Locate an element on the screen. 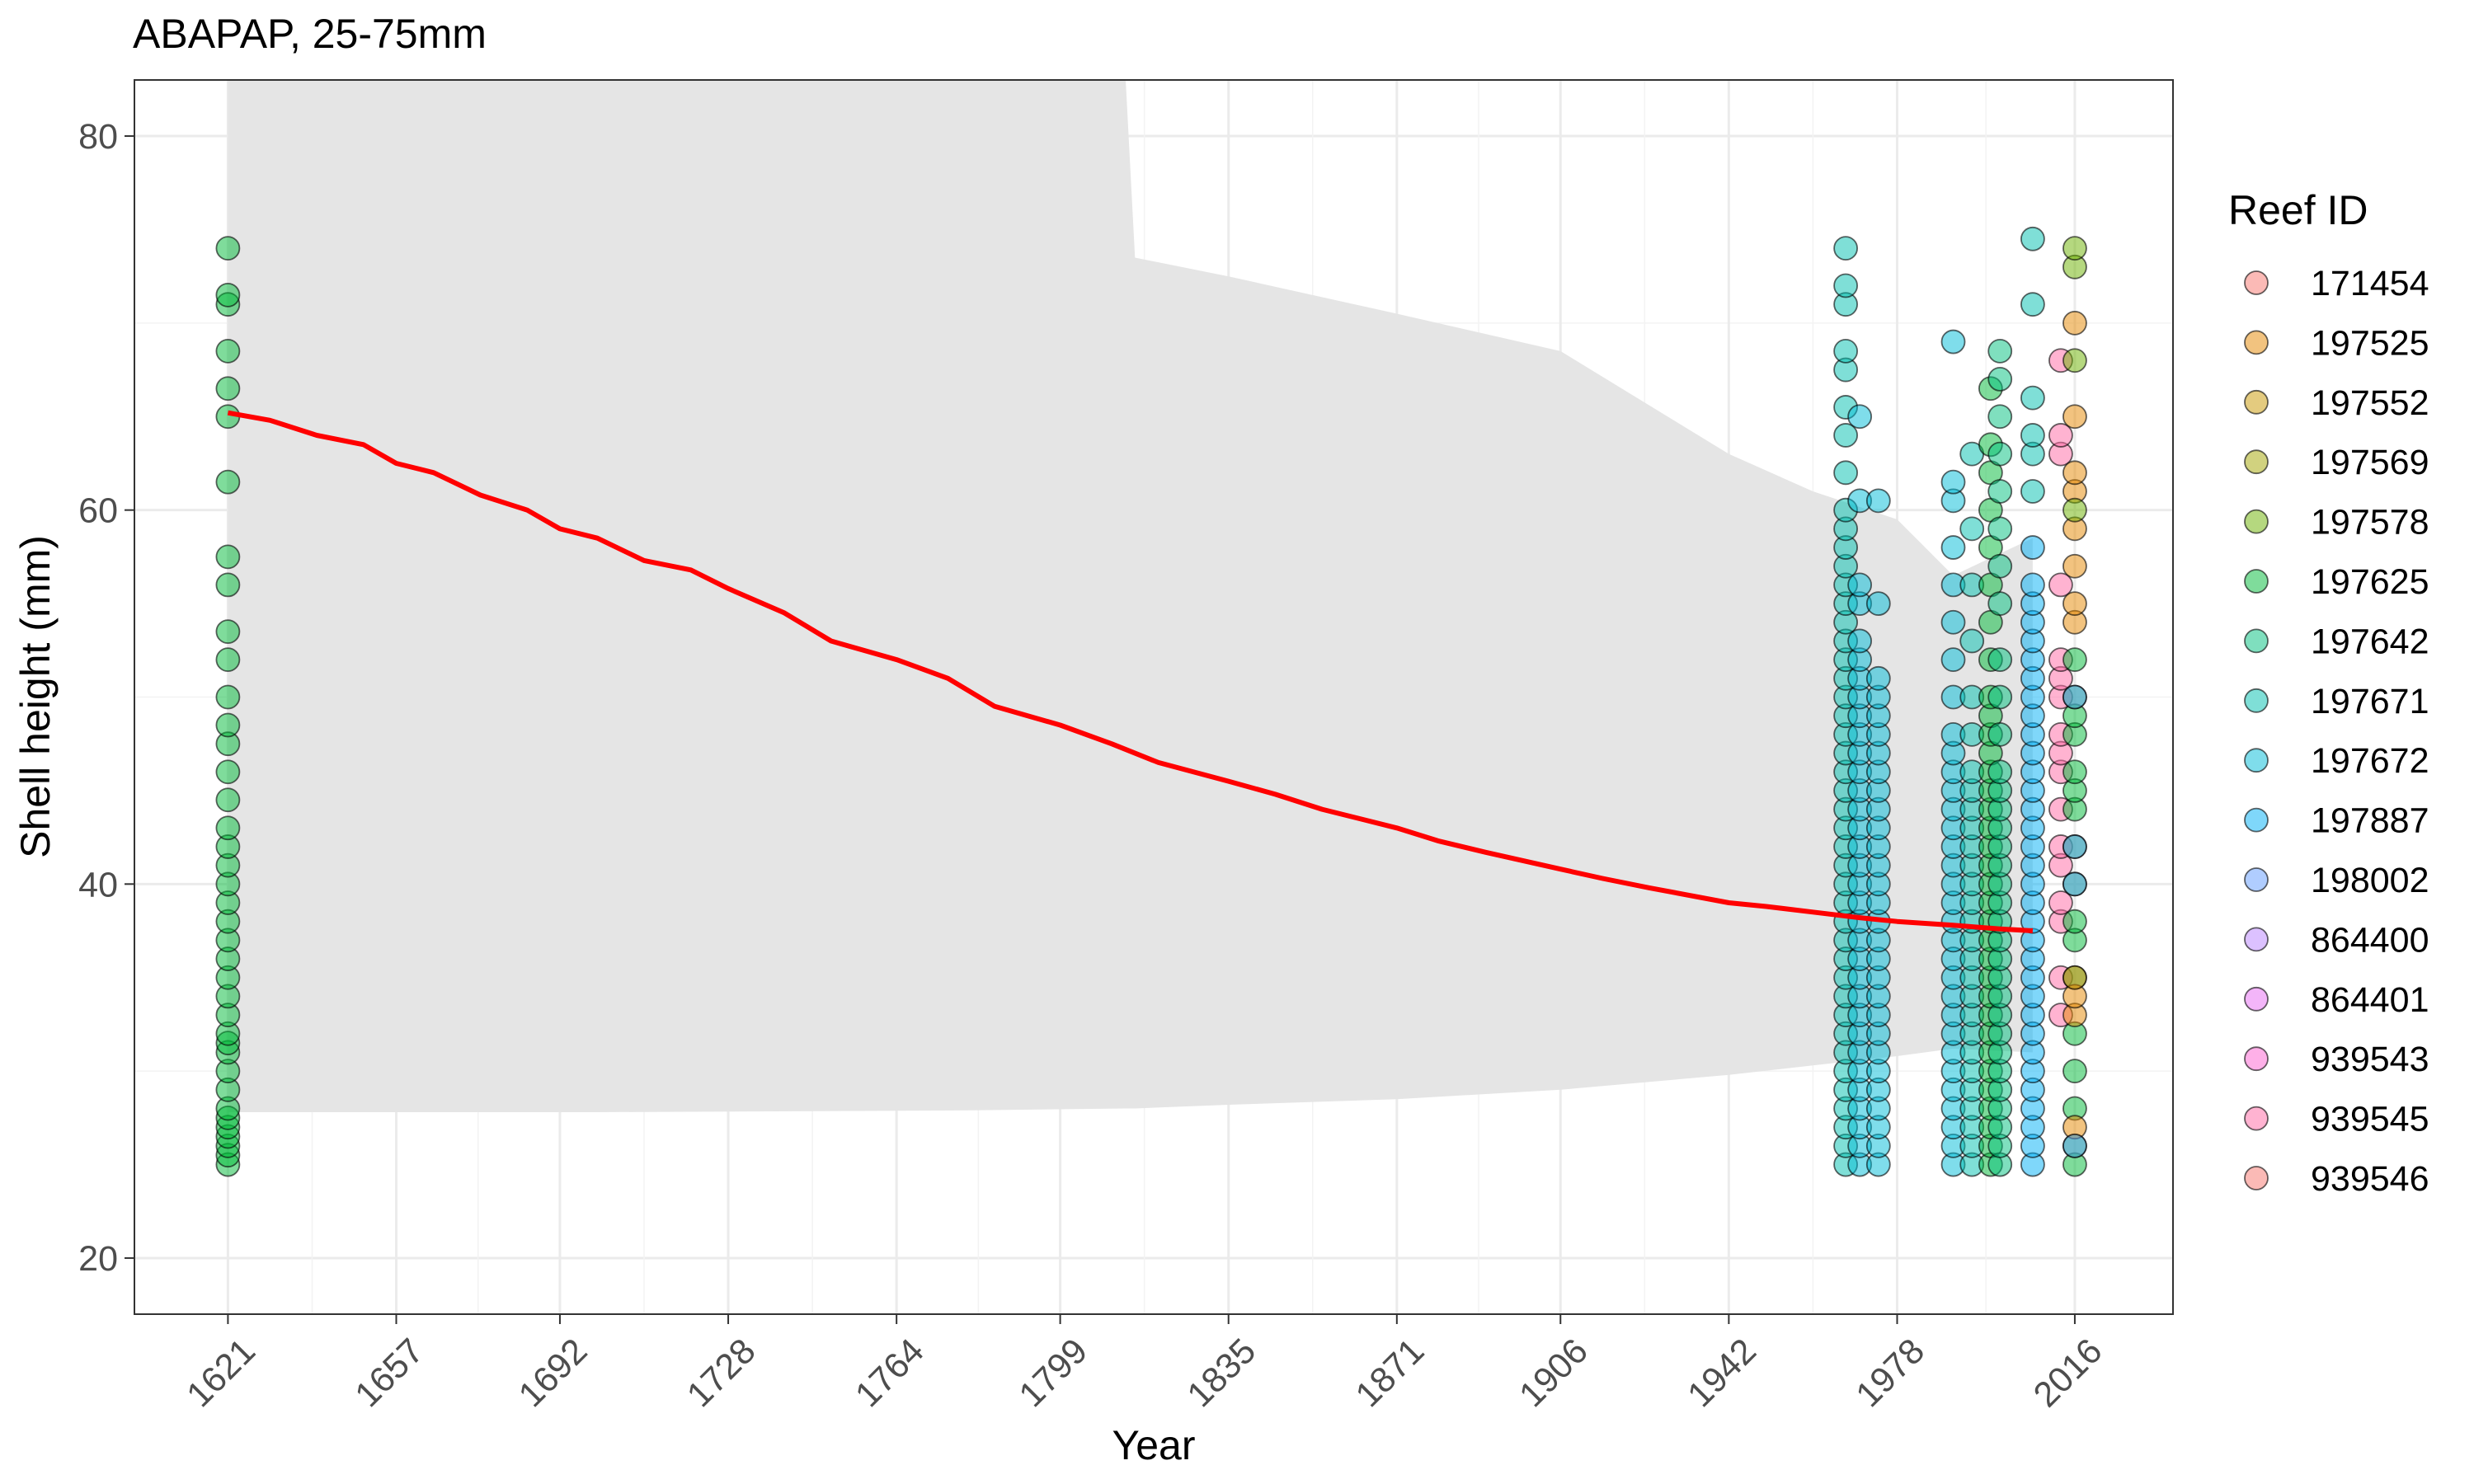 The image size is (2474, 1484). x-axis-title: Year is located at coordinates (1153, 1445).